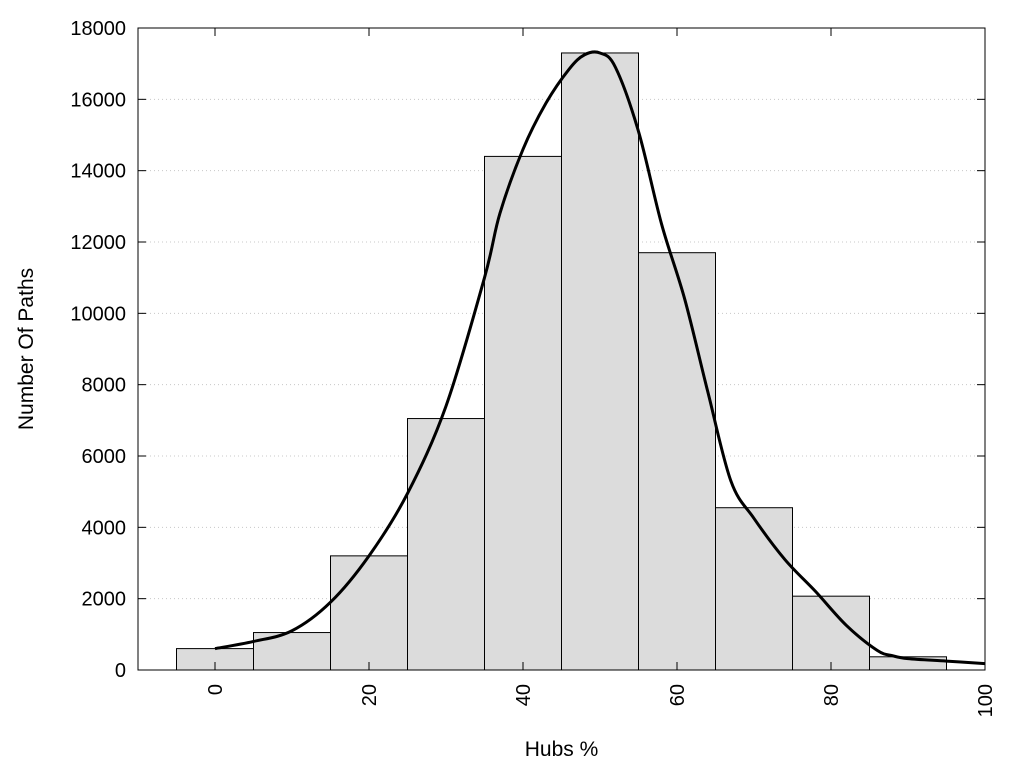 This screenshot has width=1024, height=768. I want to click on x-tick-label: 100, so click(986, 700).